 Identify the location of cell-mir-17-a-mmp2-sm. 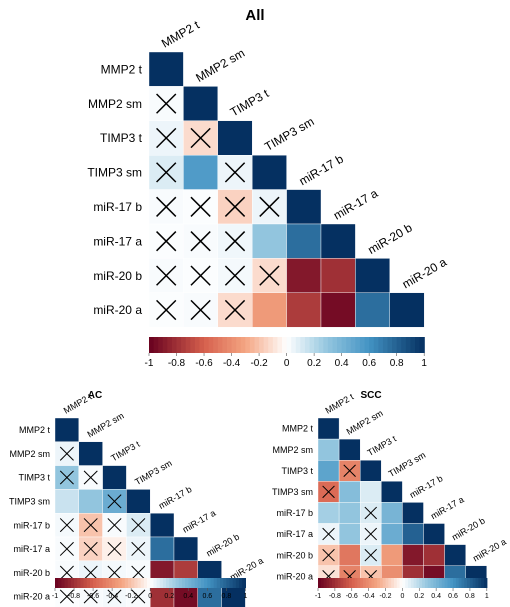
(349, 534).